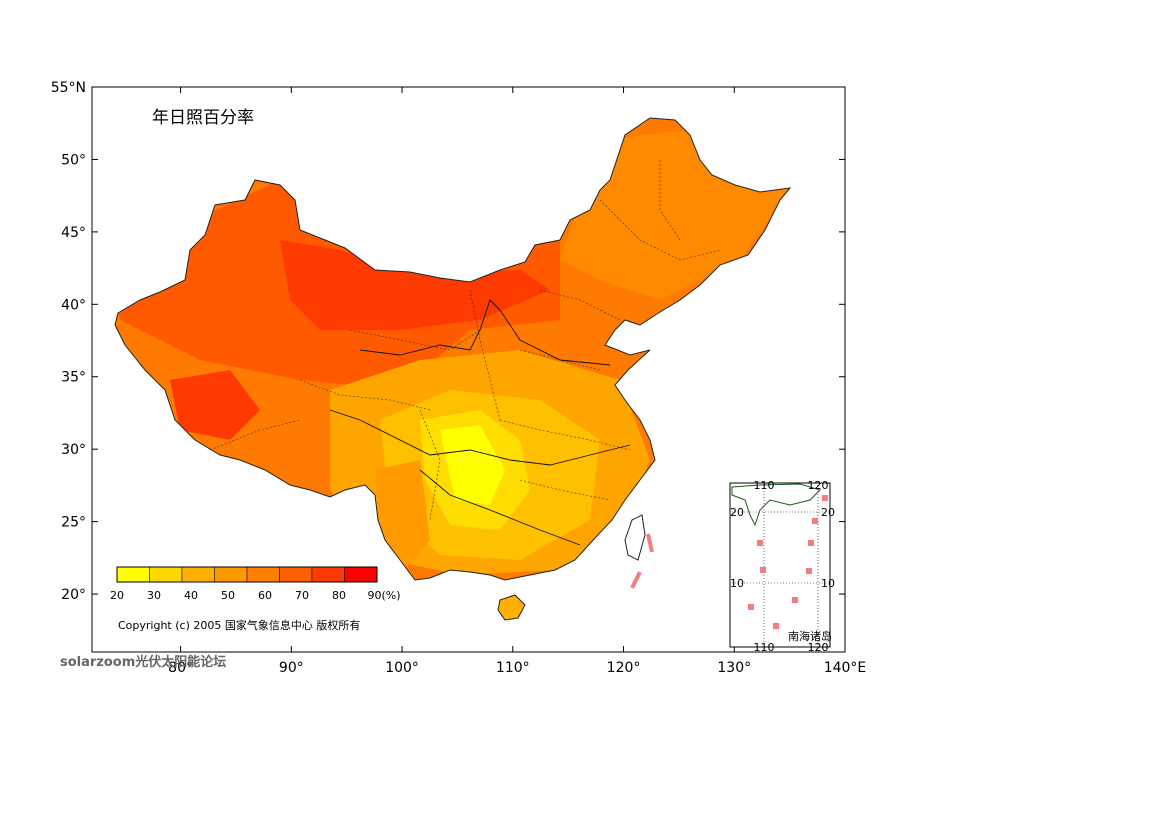 The width and height of the screenshot is (1169, 827). What do you see at coordinates (228, 595) in the screenshot?
I see `legend-value-label: 50` at bounding box center [228, 595].